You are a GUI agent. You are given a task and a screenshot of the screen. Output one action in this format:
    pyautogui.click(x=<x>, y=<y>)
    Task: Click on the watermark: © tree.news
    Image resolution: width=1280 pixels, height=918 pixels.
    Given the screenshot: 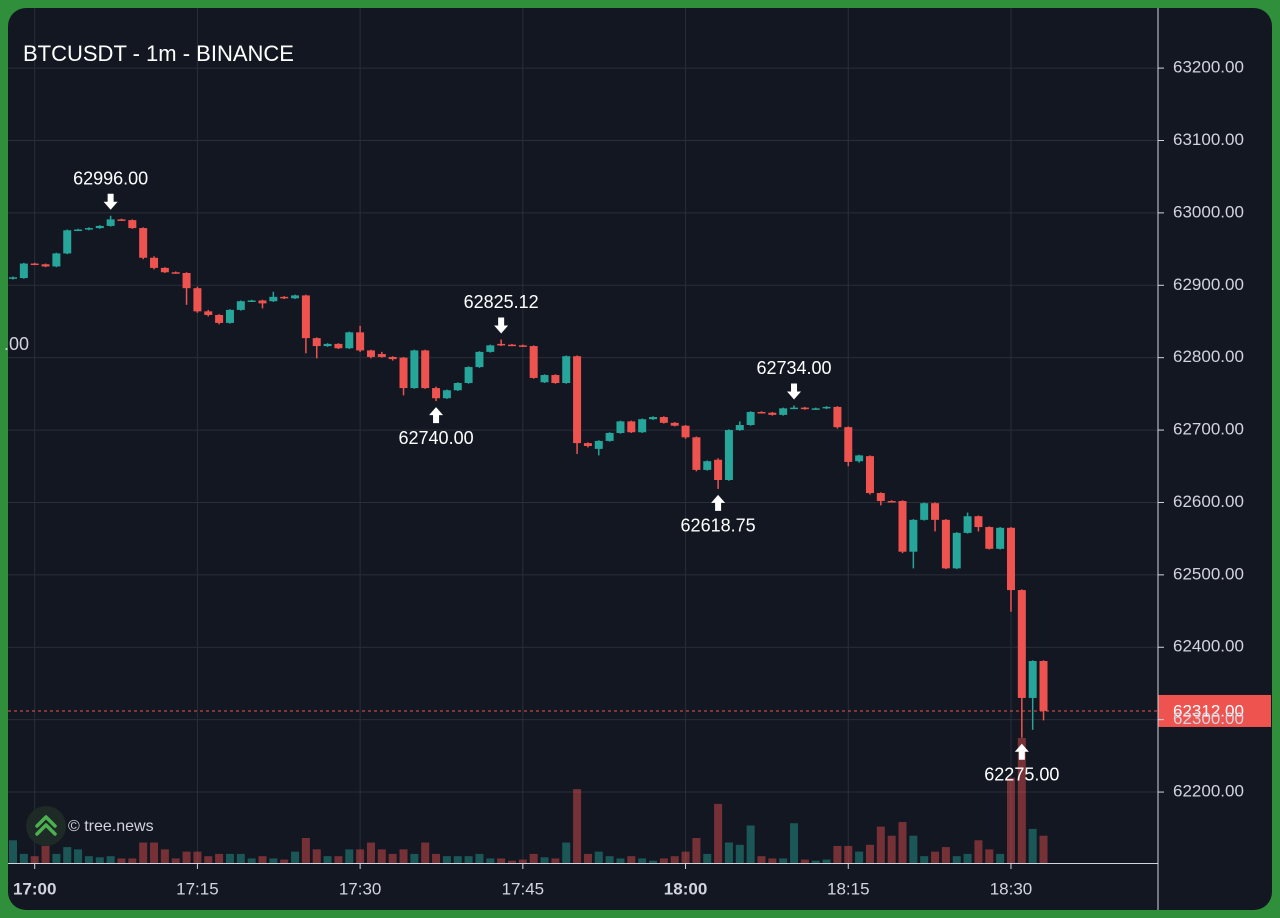 What is the action you would take?
    pyautogui.click(x=111, y=826)
    